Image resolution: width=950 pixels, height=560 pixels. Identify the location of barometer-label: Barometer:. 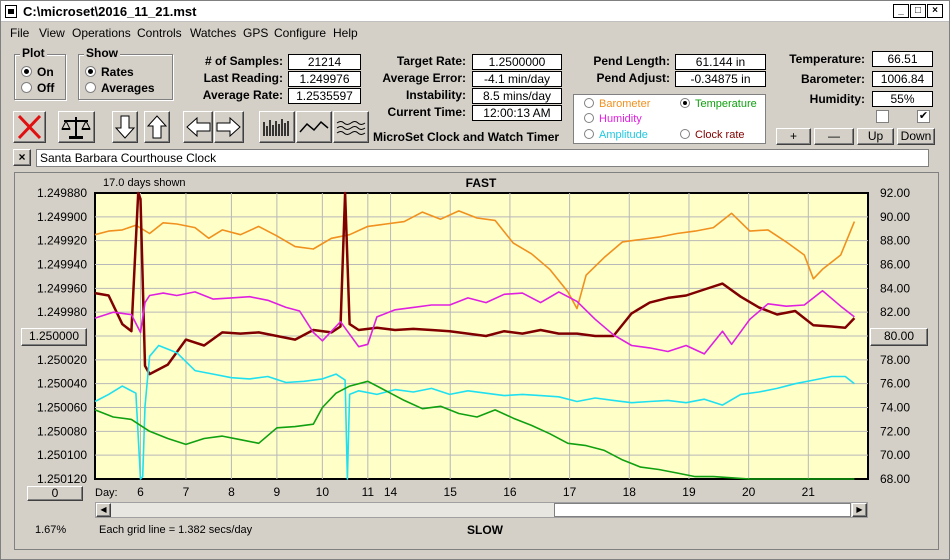
(832, 79).